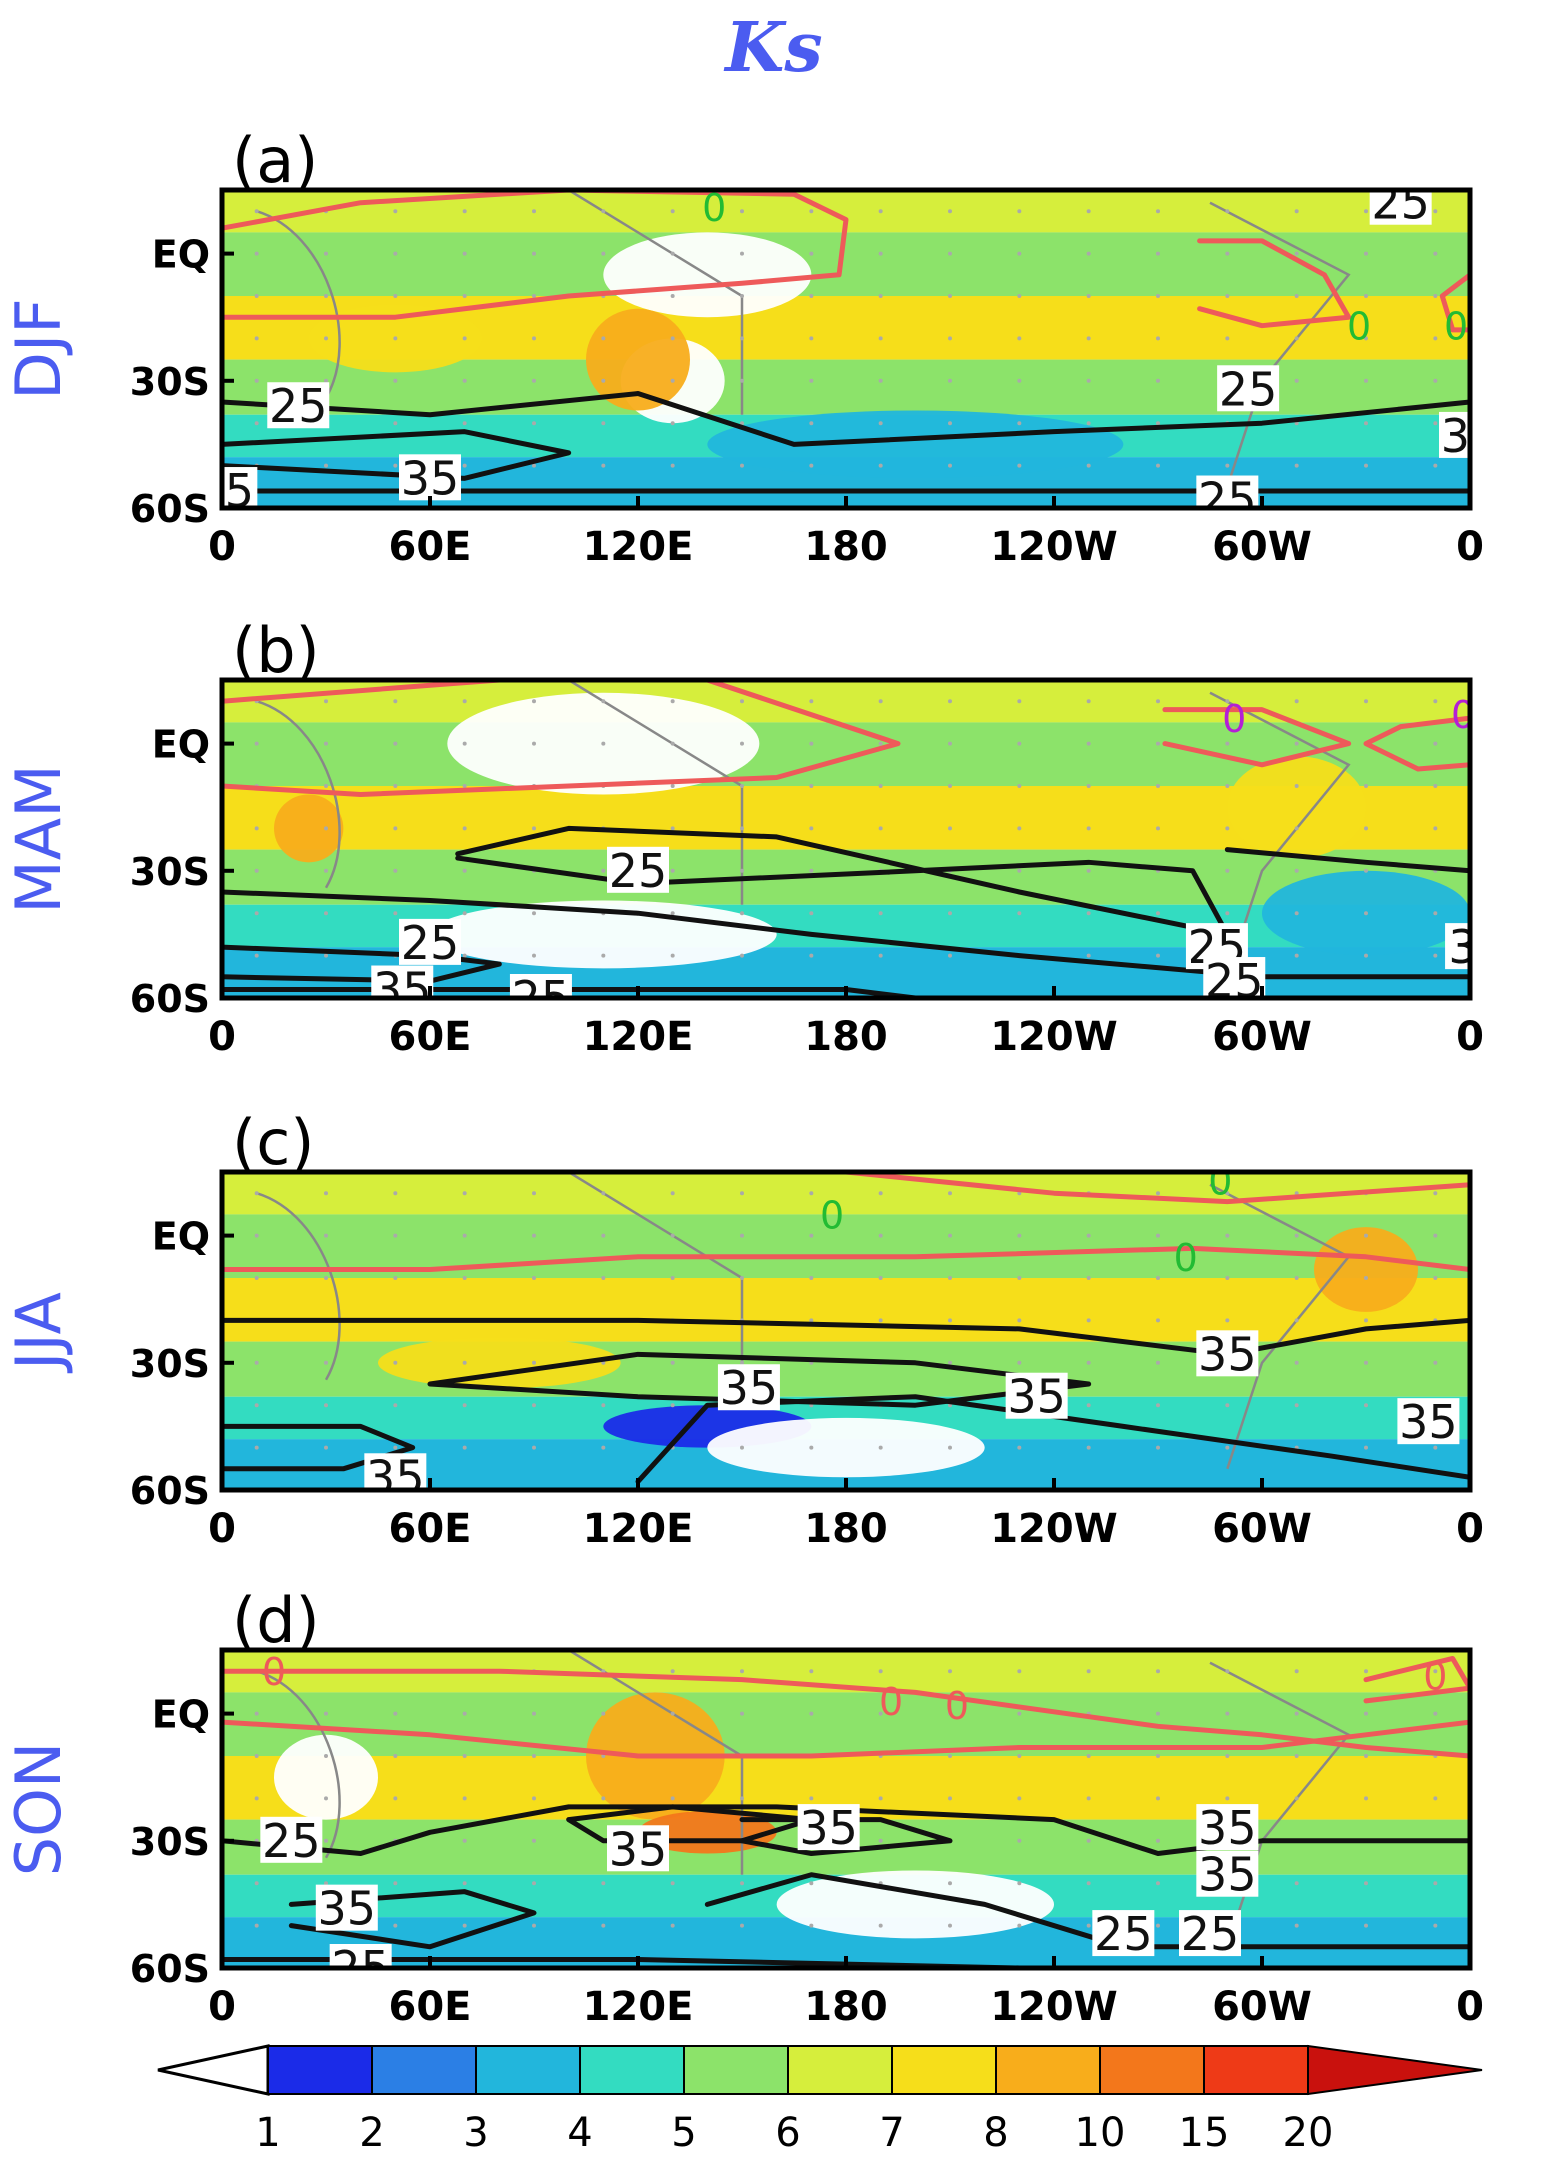 This screenshot has height=2158, width=1548. What do you see at coordinates (1227, 1875) in the screenshot?
I see `contour-label-8: 35` at bounding box center [1227, 1875].